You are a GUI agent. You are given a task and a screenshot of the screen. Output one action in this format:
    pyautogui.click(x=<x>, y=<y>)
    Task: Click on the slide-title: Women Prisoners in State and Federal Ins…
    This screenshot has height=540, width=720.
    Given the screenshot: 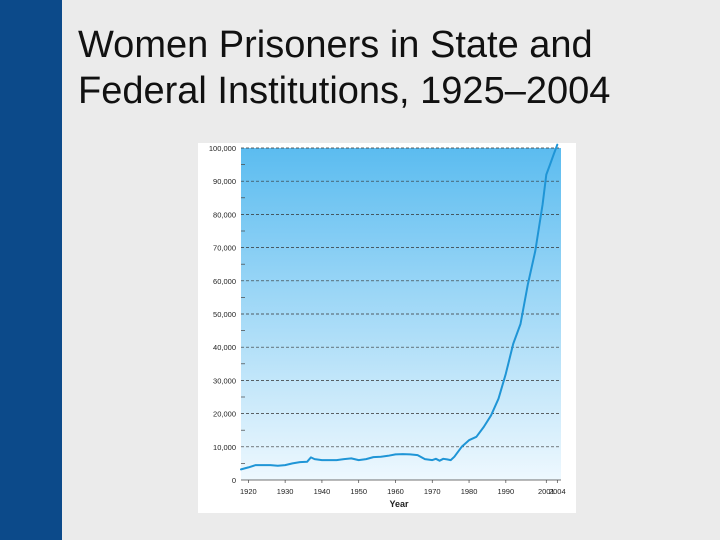 What is the action you would take?
    pyautogui.click(x=344, y=68)
    